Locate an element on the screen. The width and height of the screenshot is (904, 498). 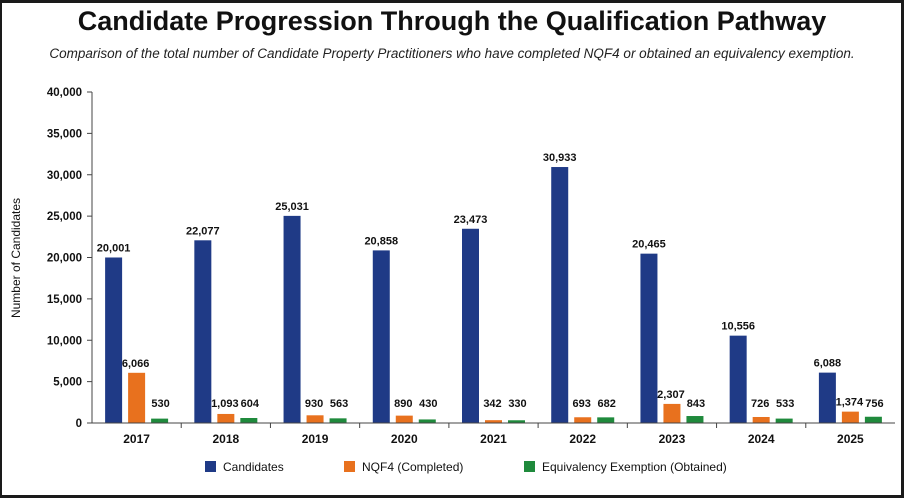
y-tick-label: 40,000 is located at coordinates (64, 93).